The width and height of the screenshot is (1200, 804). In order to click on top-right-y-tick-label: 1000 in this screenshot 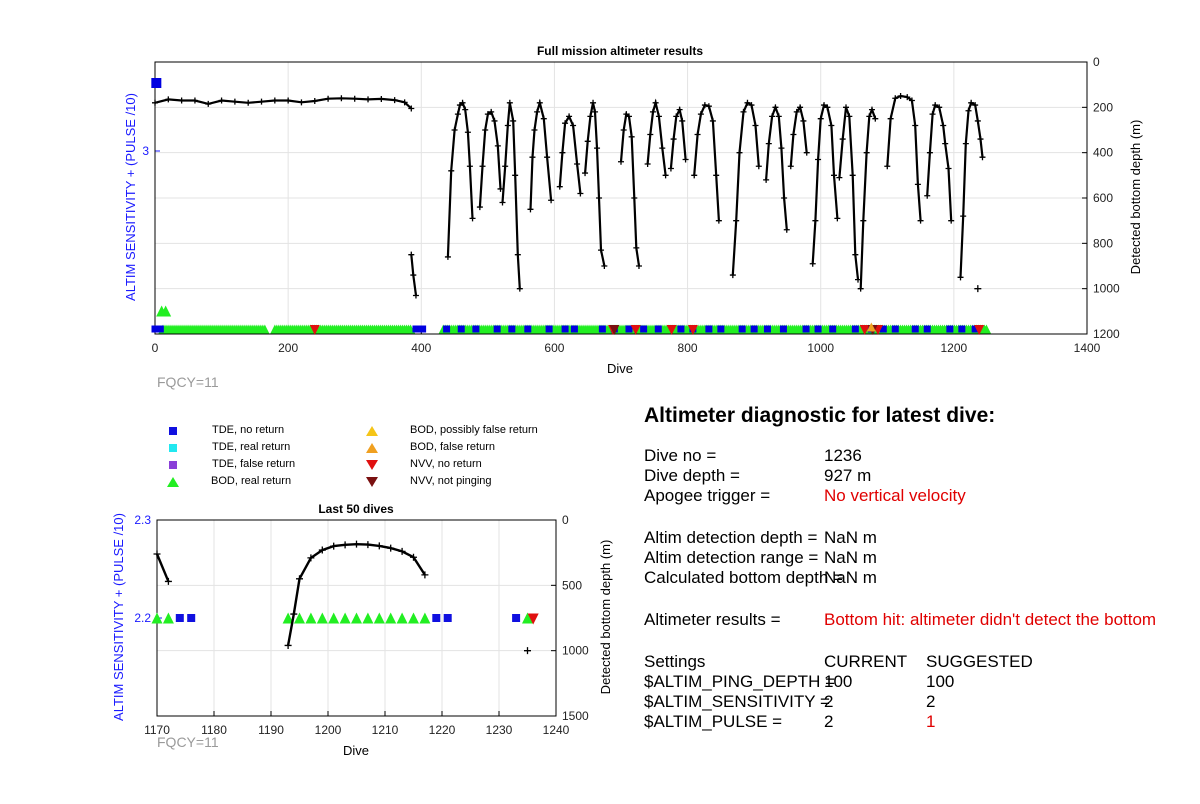, I will do `click(1106, 289)`.